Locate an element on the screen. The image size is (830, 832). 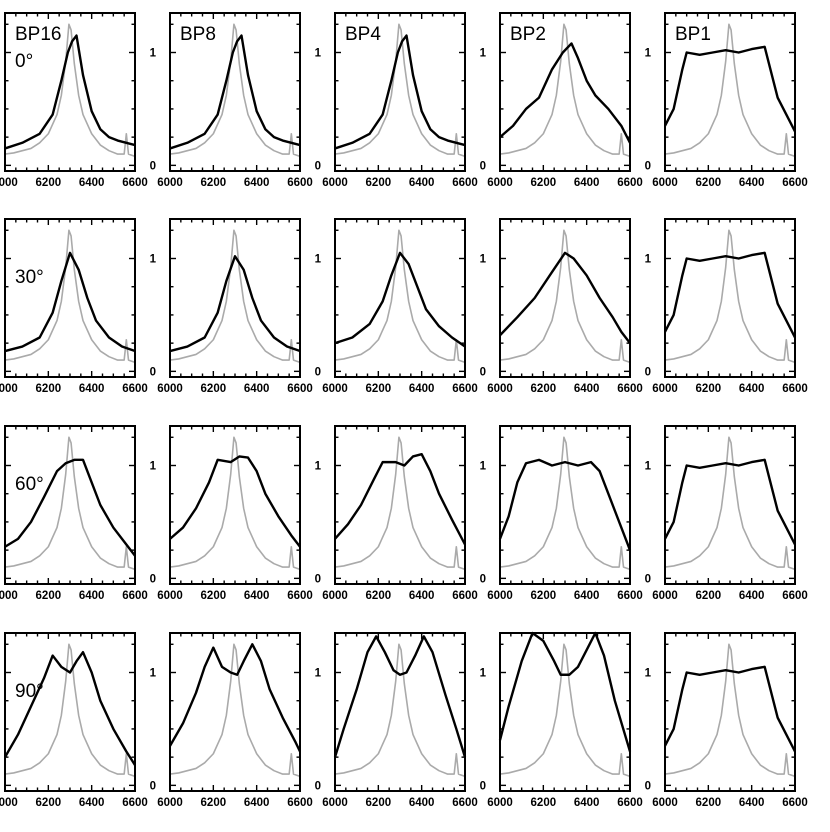
panel-bp2-0: 6000 6200 6400 6600 0 1 BP2 is located at coordinates (561, 100).